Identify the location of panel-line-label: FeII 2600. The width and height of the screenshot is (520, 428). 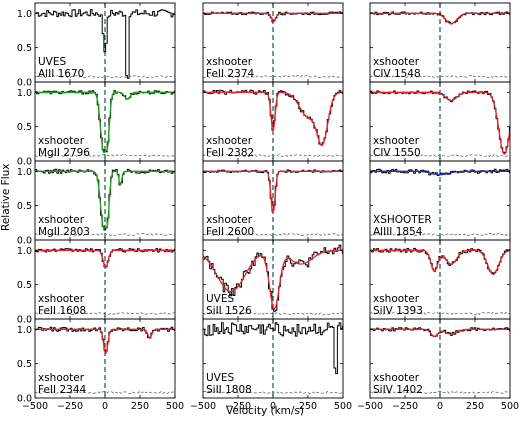
(230, 232).